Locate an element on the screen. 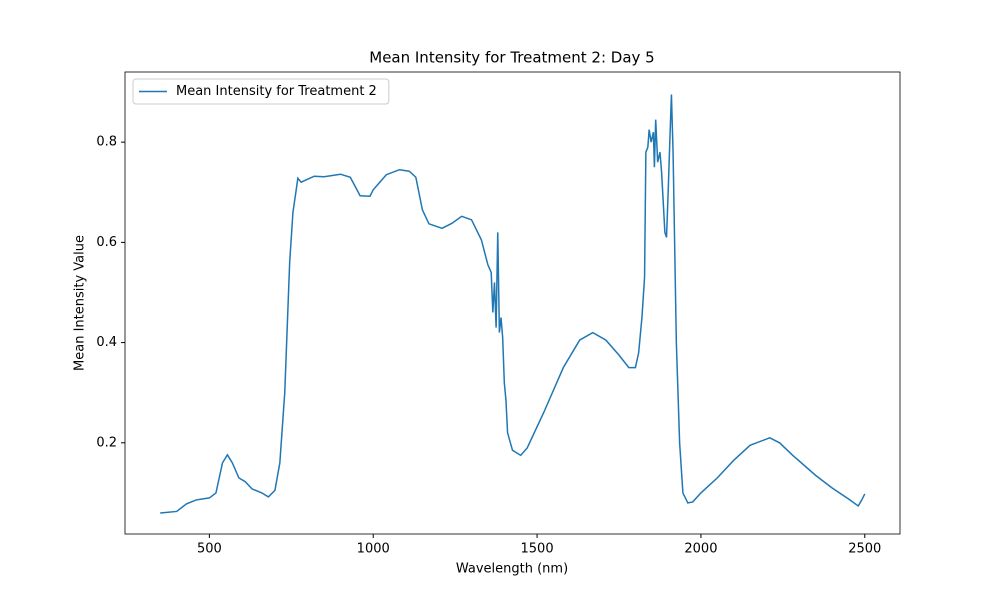 Image resolution: width=1000 pixels, height=604 pixels. chart-title: Mean Intensity for Treatment 2: Day 5 is located at coordinates (511, 58).